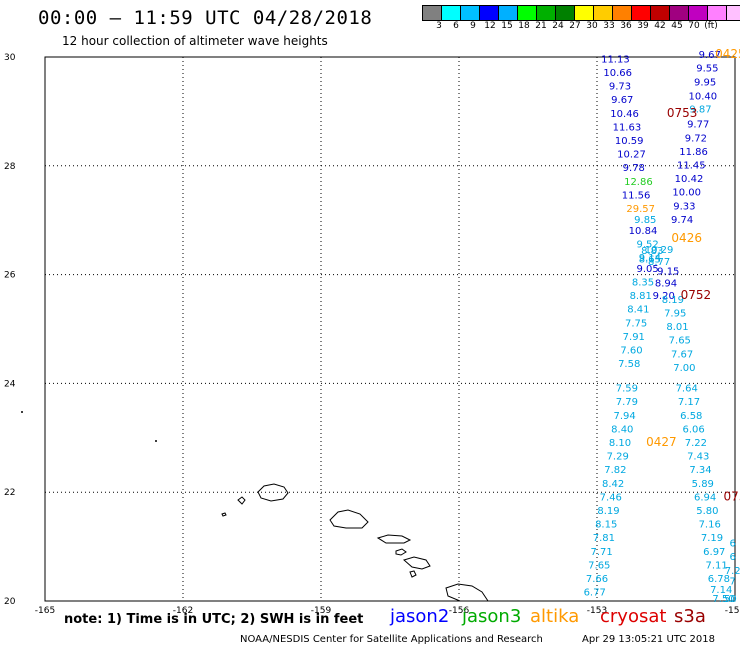 The image size is (740, 650). What do you see at coordinates (686, 238) in the screenshot?
I see `pass-time-label: 0426` at bounding box center [686, 238].